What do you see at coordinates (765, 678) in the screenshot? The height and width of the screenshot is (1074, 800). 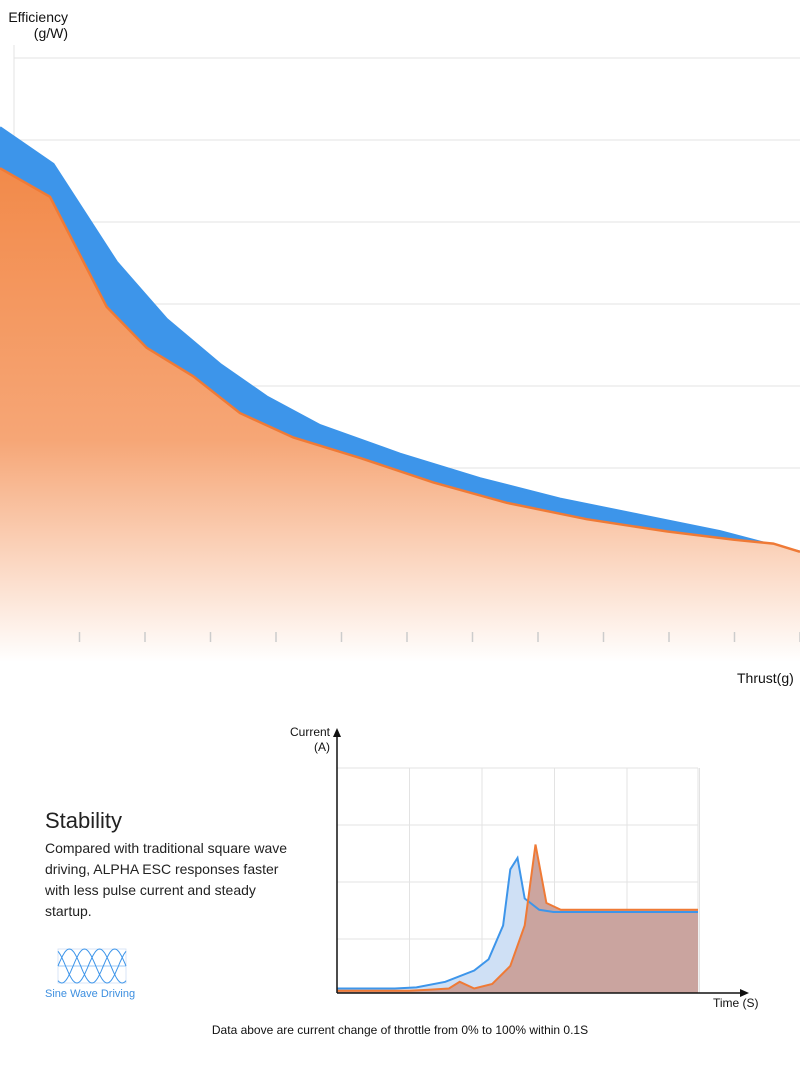 I see `efficiency-x-axis-label: Thrust(g)` at bounding box center [765, 678].